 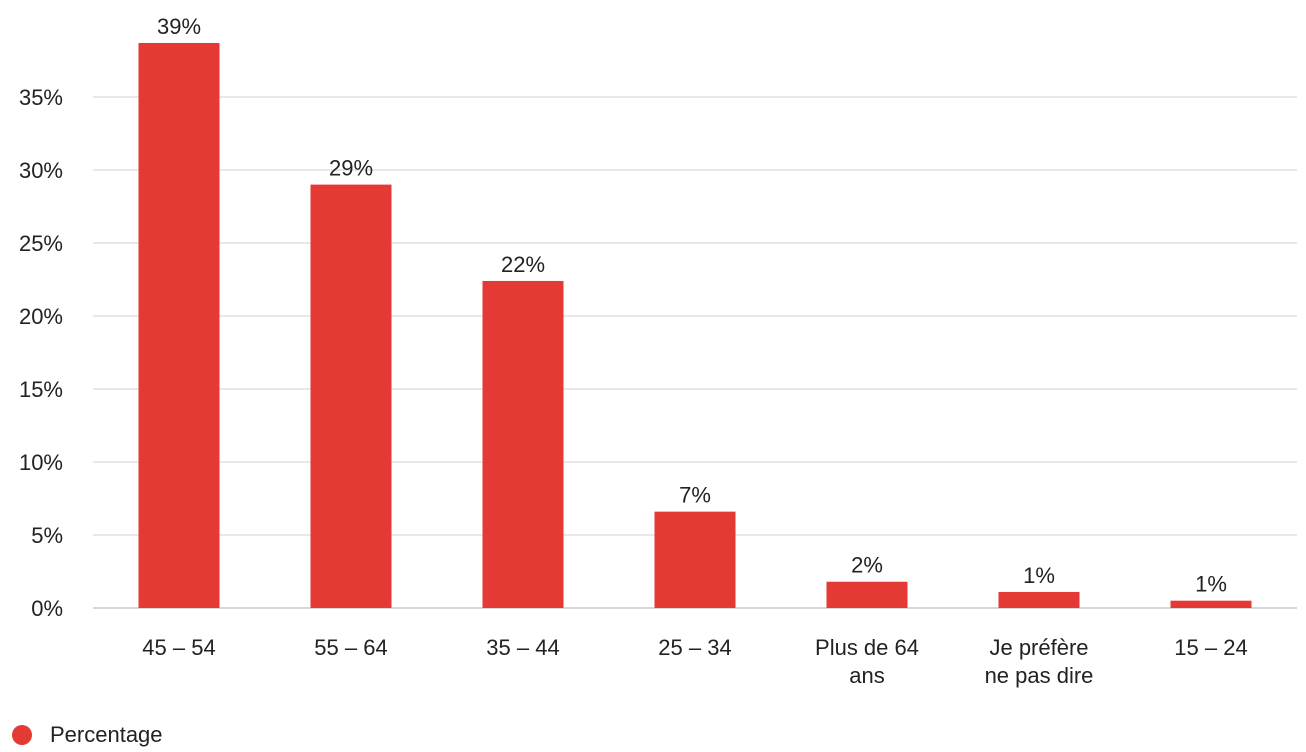 I want to click on y-tick-label: 10%, so click(x=41, y=462).